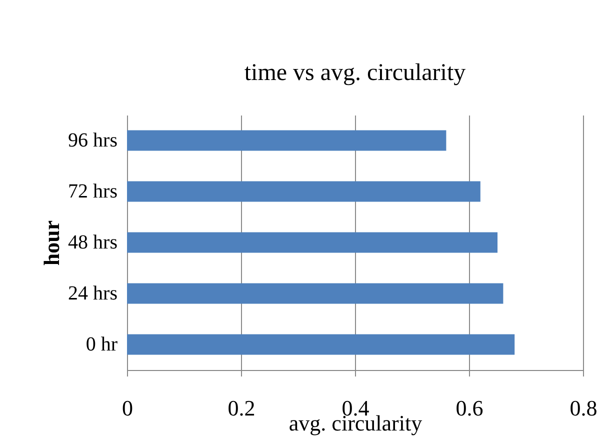 The image size is (599, 443). What do you see at coordinates (93, 191) in the screenshot?
I see `y-tick-label: 72 hrs` at bounding box center [93, 191].